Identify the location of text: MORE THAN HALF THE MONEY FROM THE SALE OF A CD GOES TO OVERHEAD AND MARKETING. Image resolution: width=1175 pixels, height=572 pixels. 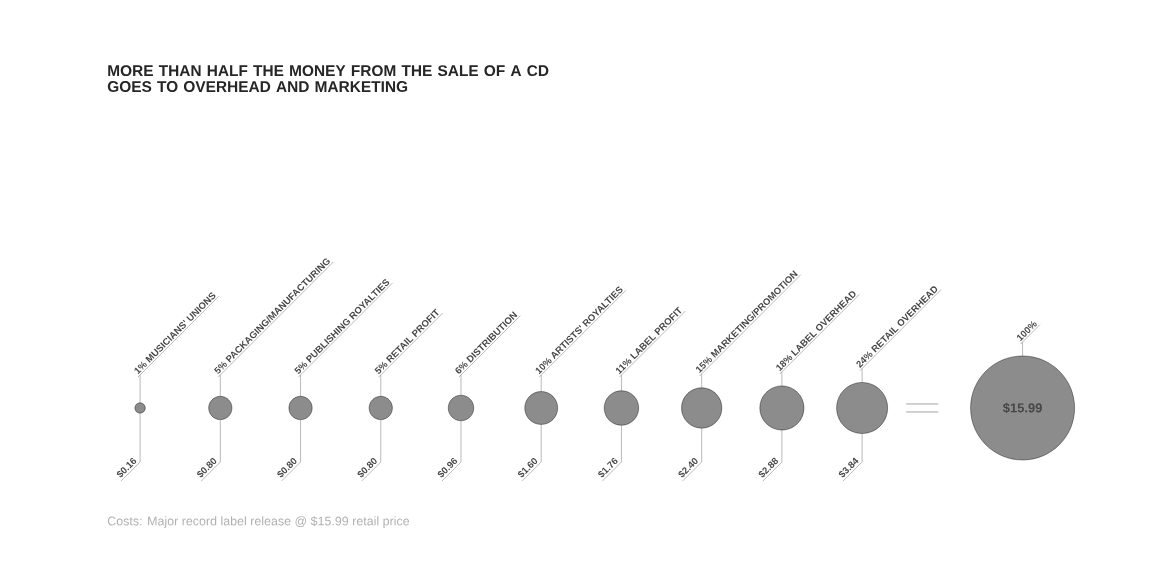
(328, 79).